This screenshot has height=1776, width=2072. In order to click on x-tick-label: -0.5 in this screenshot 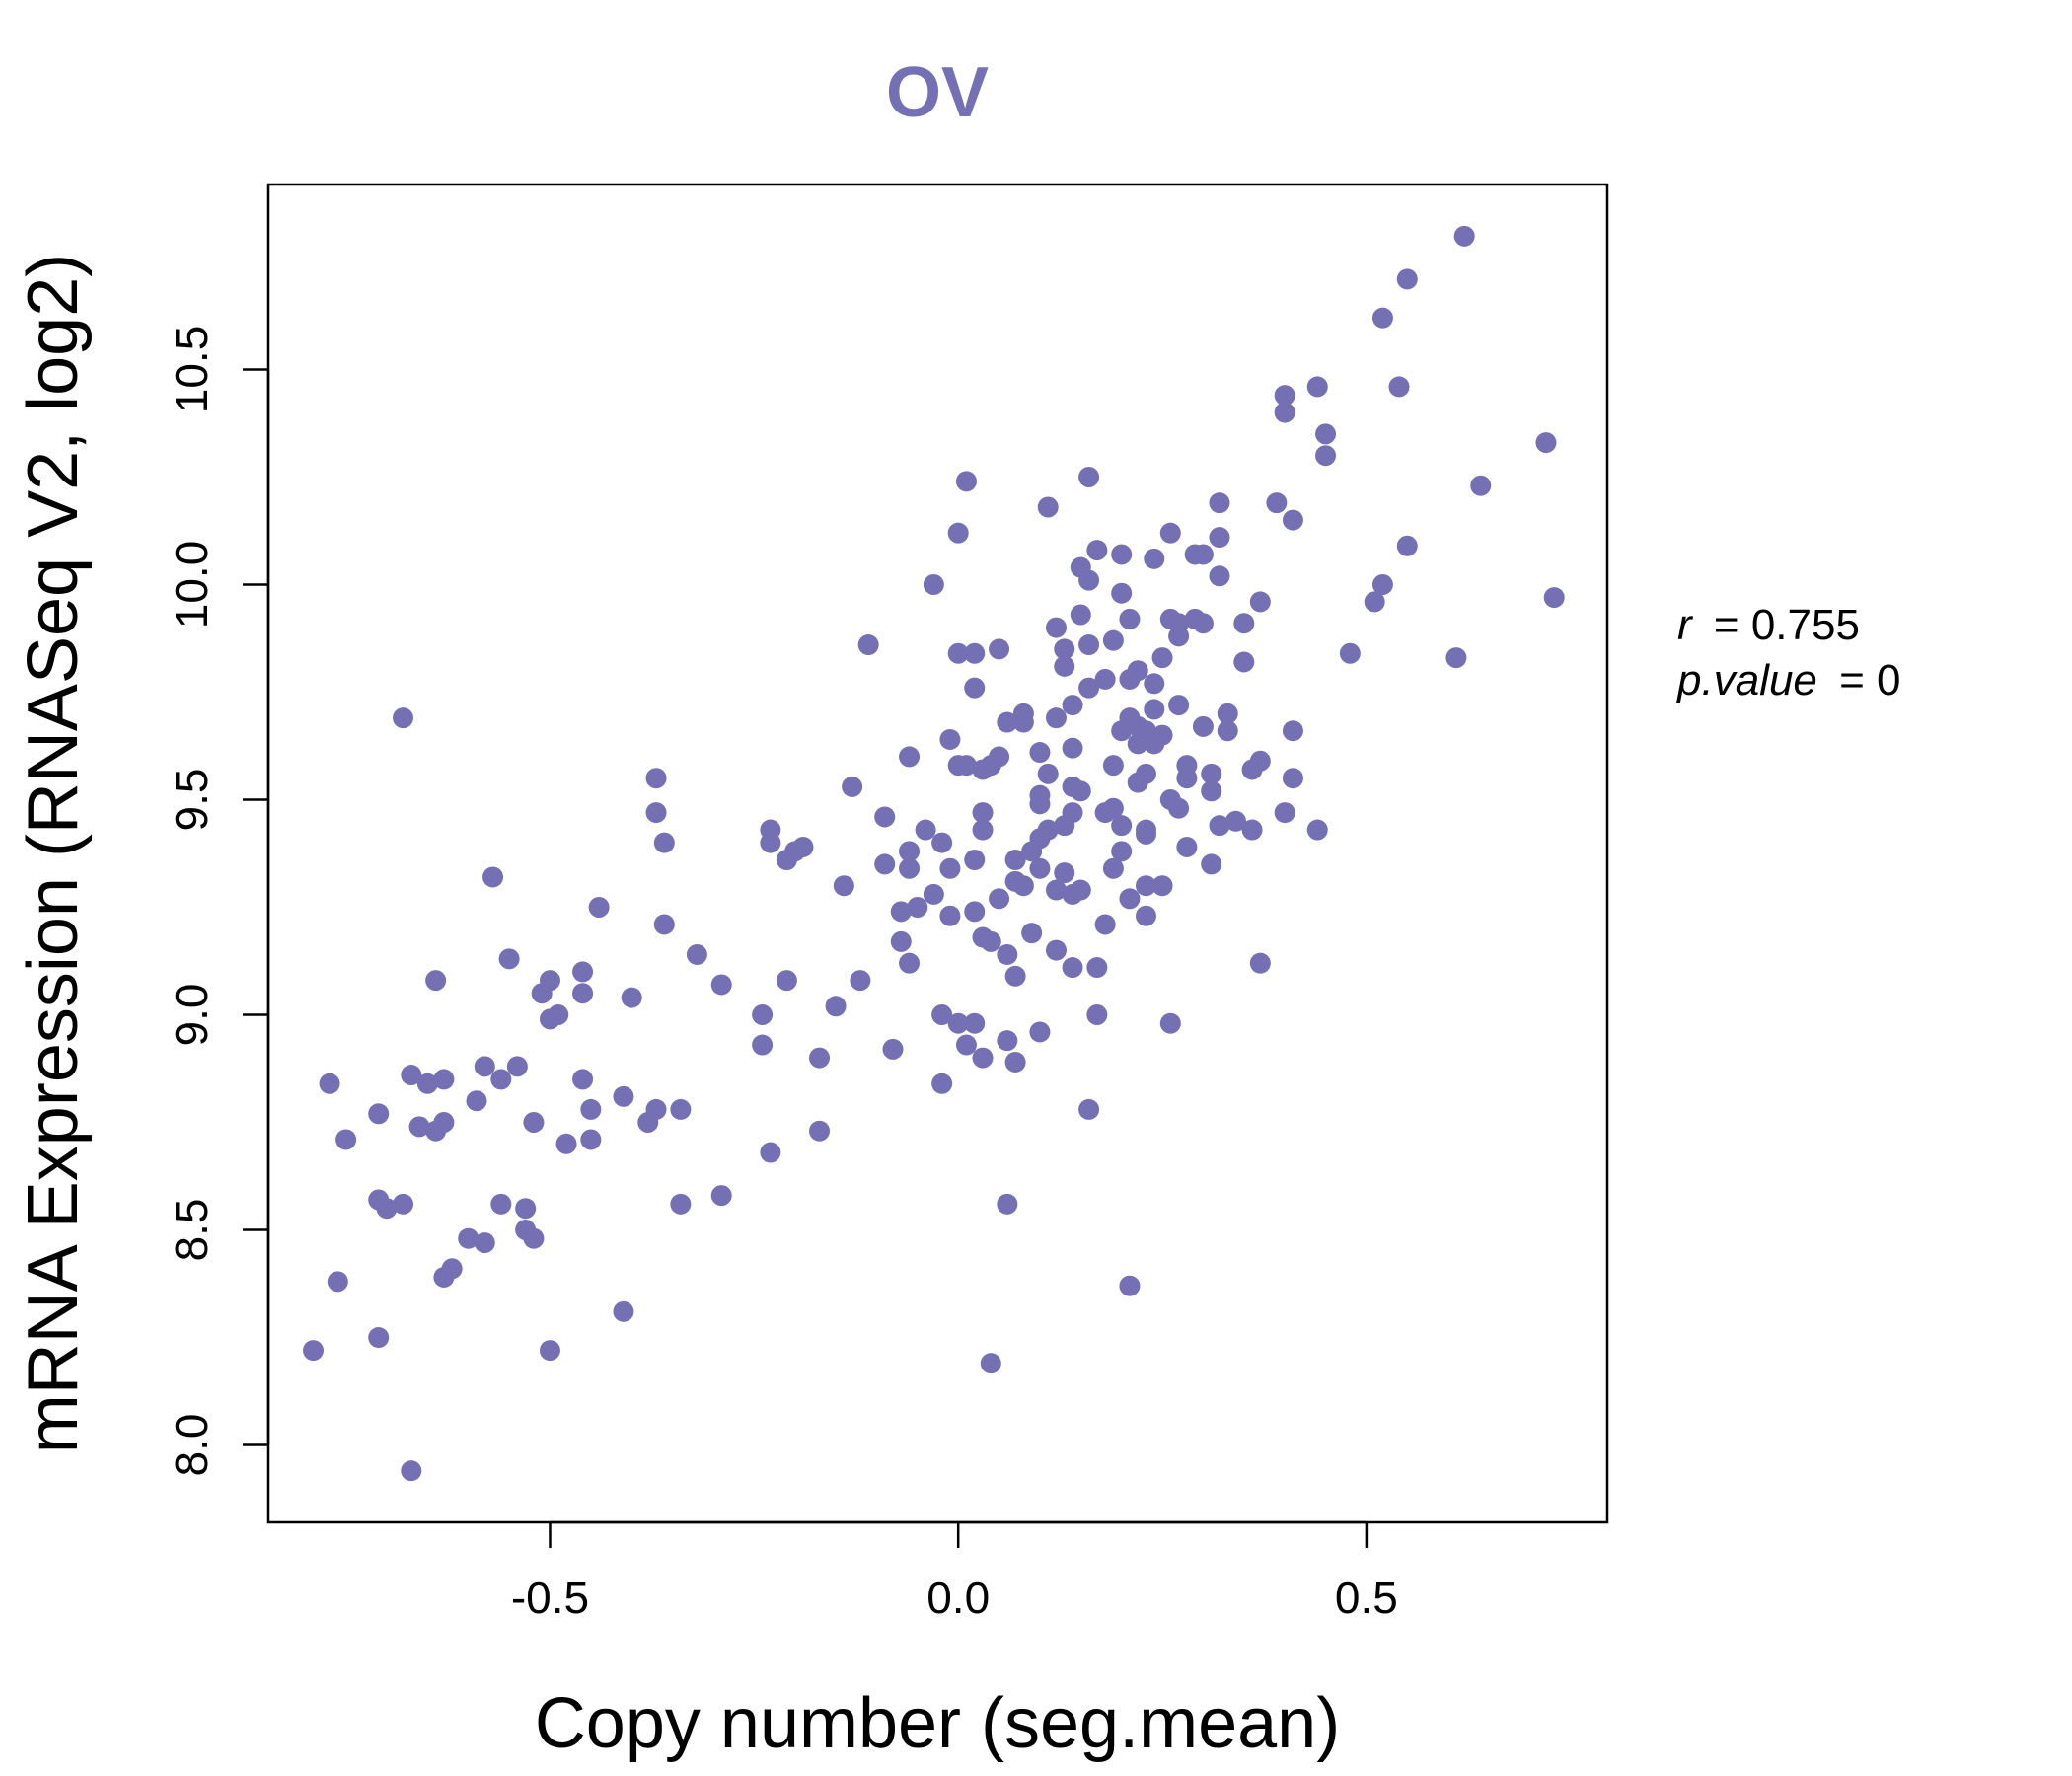, I will do `click(550, 1598)`.